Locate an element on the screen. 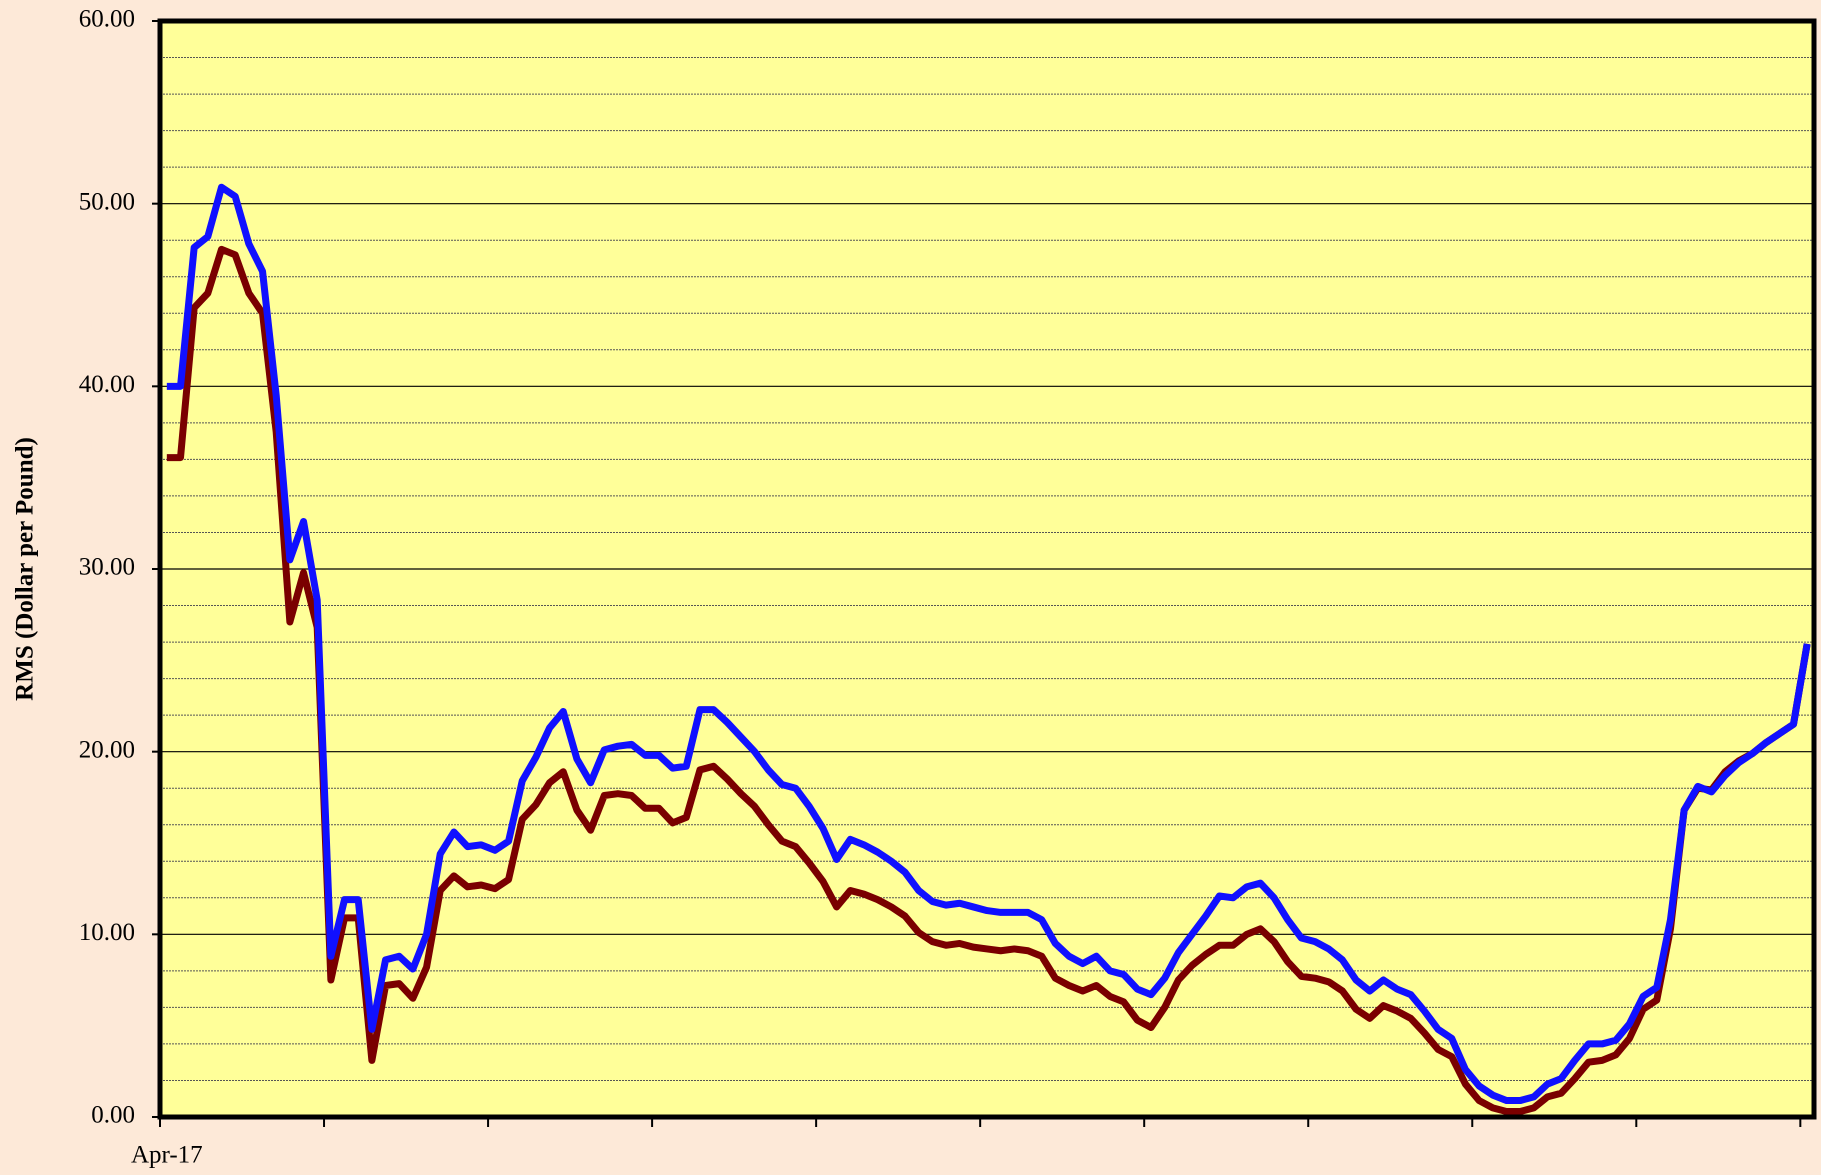  y-tick-label: 40.00 is located at coordinates (107, 384).